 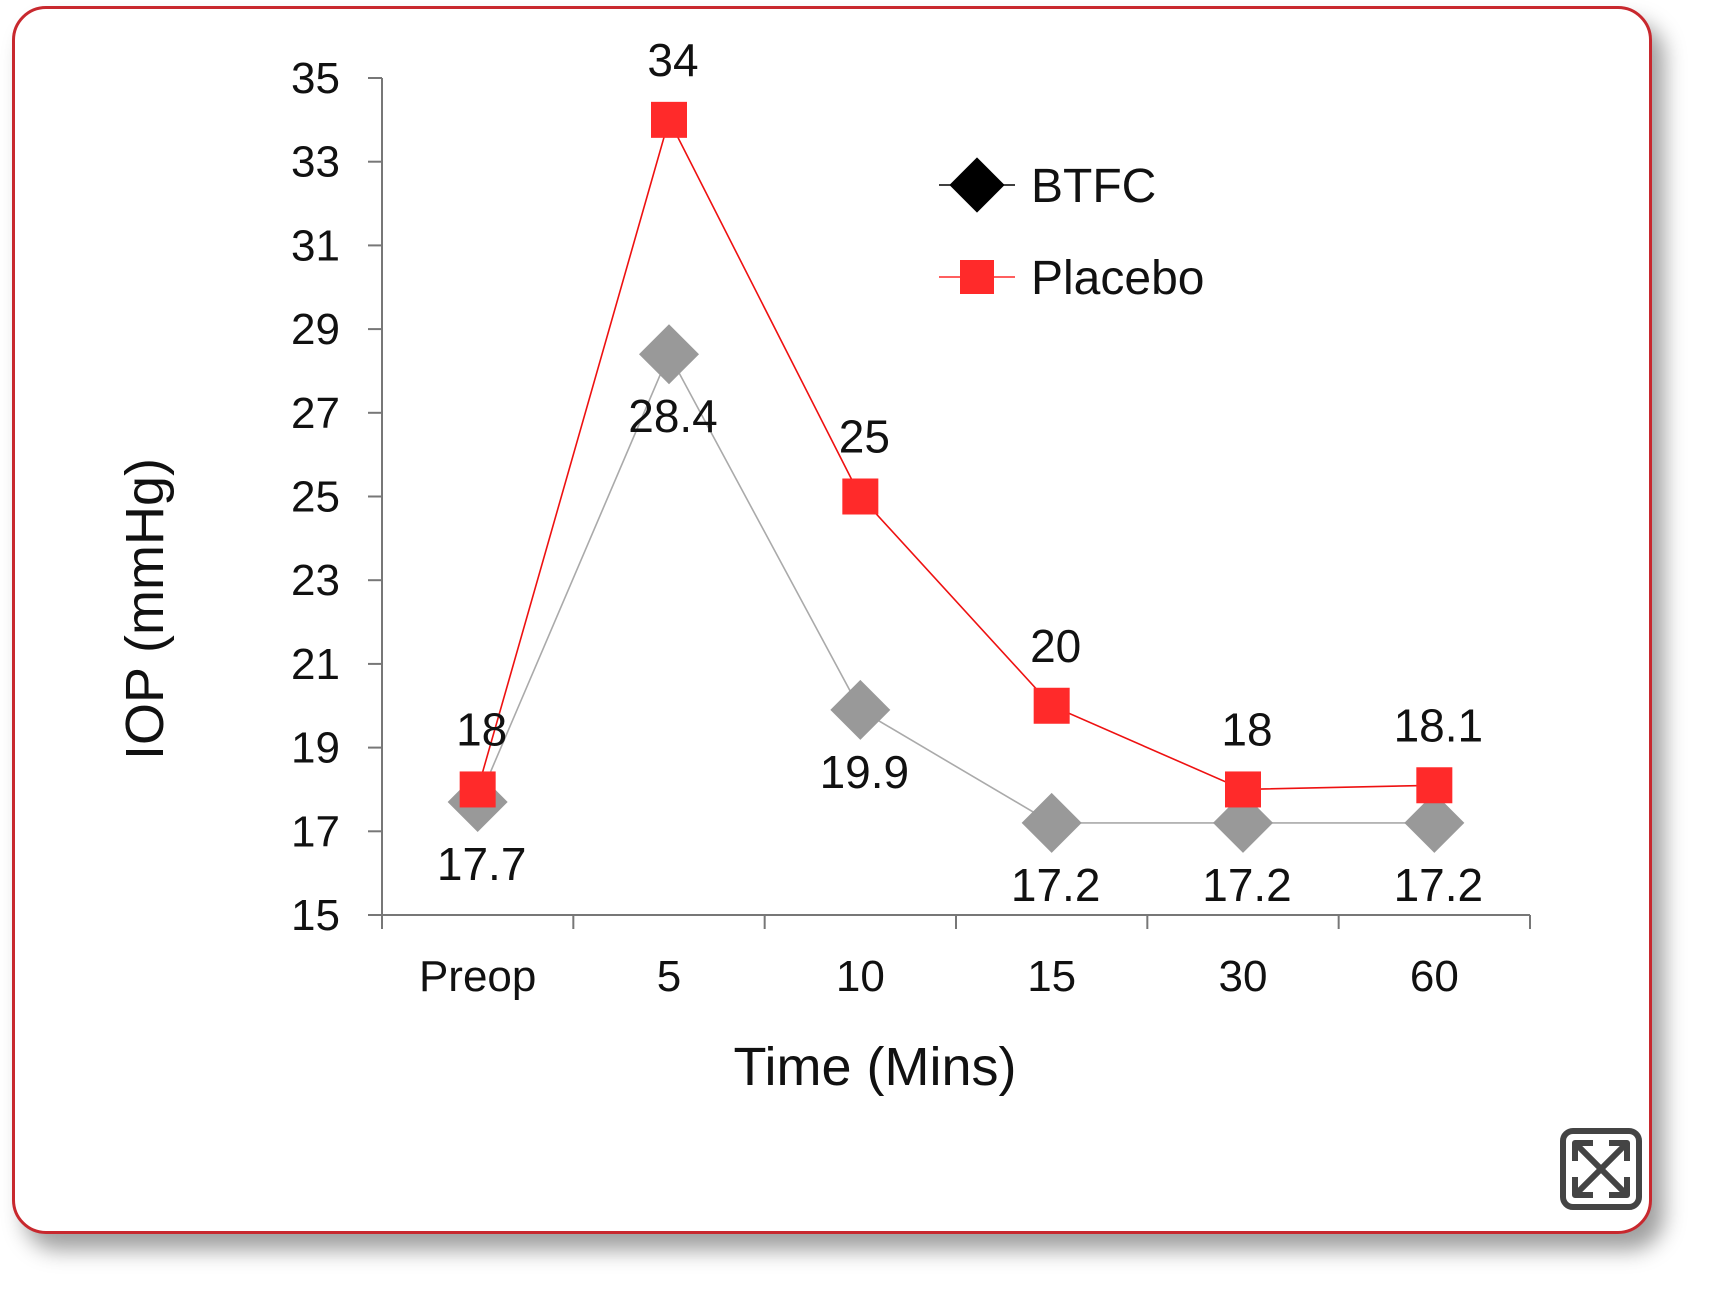 What do you see at coordinates (875, 1067) in the screenshot?
I see `x-axis-title: Time (Mins)` at bounding box center [875, 1067].